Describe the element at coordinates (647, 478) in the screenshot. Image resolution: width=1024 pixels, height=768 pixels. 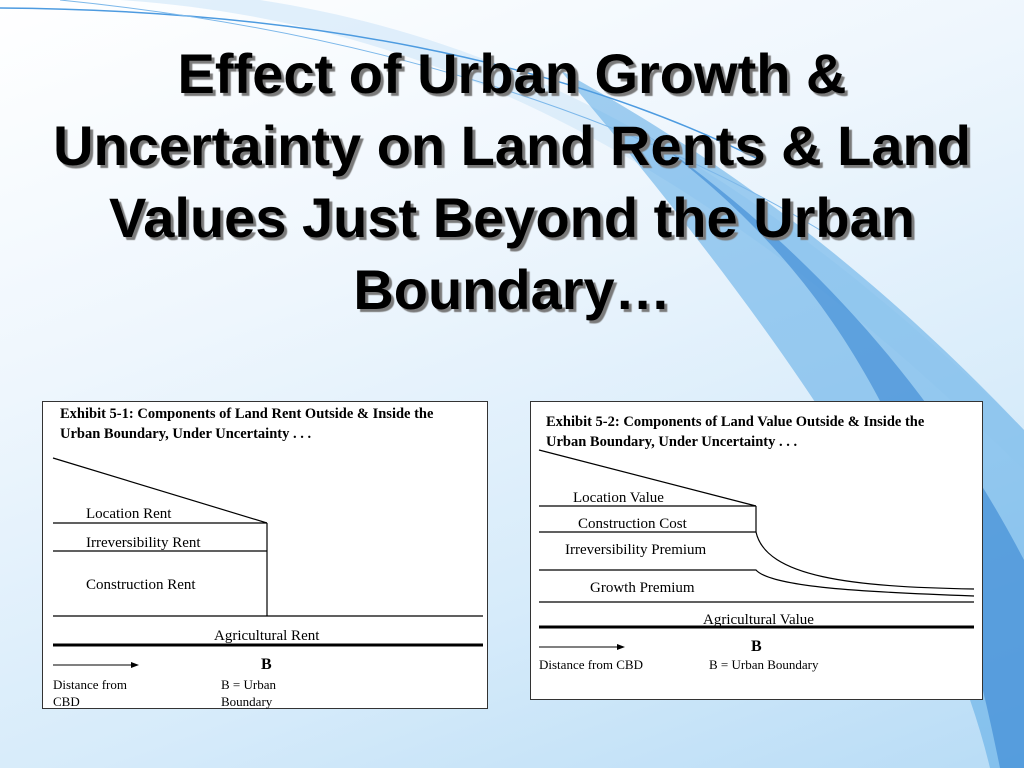
I see `location-value-slope` at that location.